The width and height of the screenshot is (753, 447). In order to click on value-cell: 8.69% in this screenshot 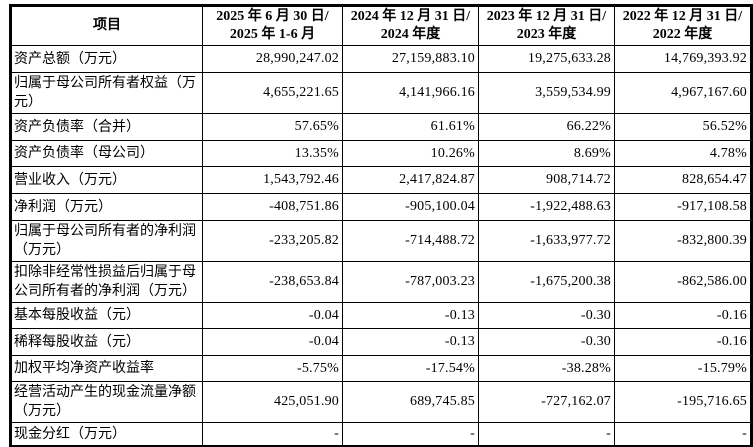, I will do `click(546, 153)`.